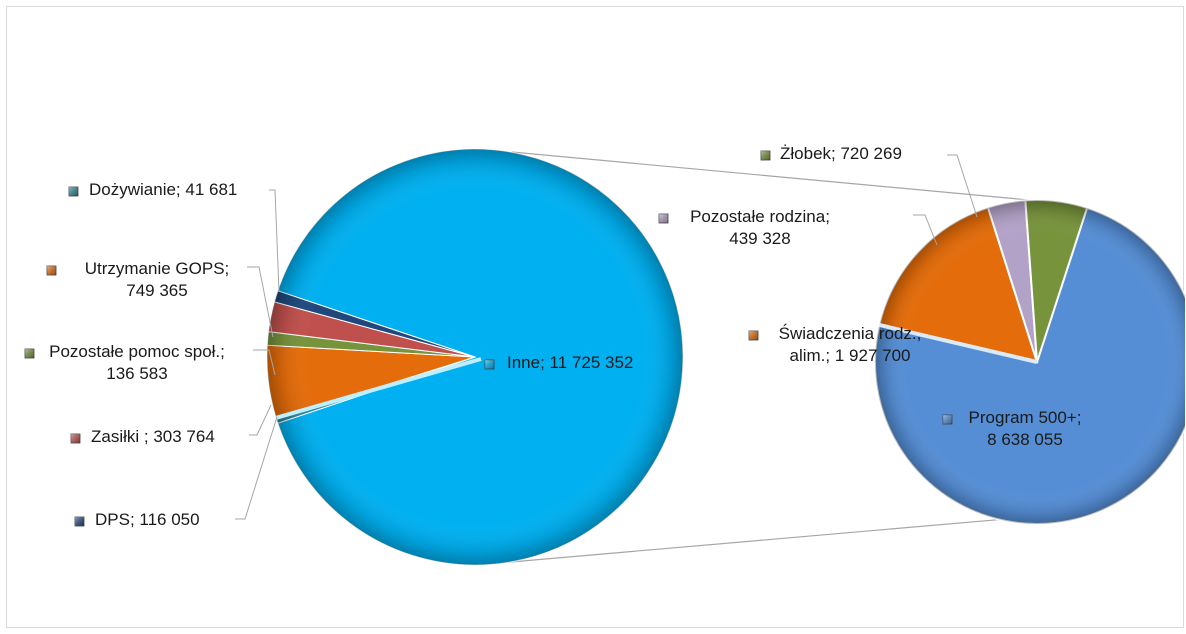 The height and width of the screenshot is (634, 1186). I want to click on legend-key-shade-gops, so click(51, 270).